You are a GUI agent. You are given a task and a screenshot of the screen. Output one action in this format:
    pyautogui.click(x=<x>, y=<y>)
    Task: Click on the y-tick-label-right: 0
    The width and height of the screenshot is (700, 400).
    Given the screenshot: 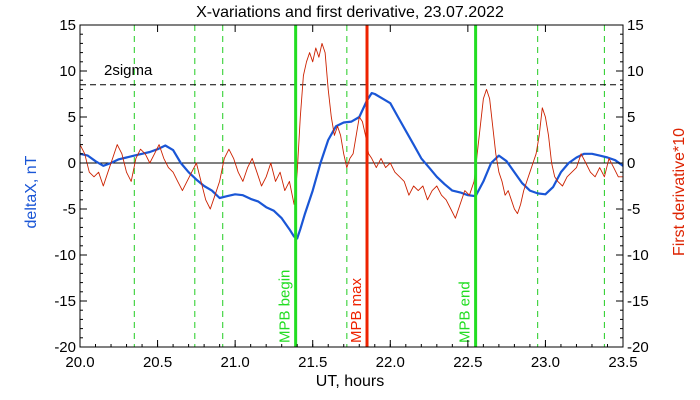 What is the action you would take?
    pyautogui.click(x=631, y=163)
    